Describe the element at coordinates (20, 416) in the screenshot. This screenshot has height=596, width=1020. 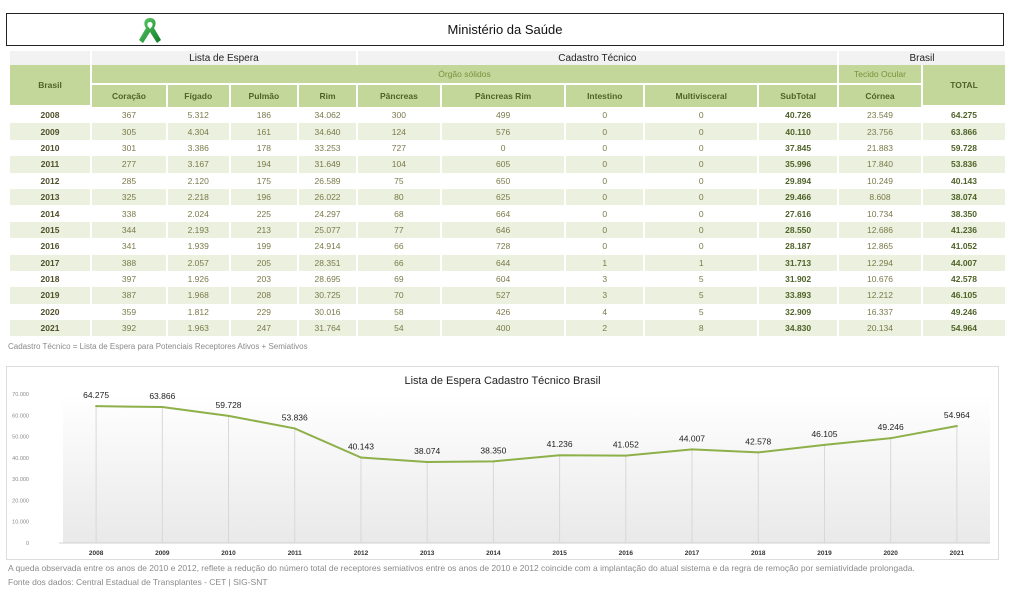
I see `y-tick-label: 60.000` at that location.